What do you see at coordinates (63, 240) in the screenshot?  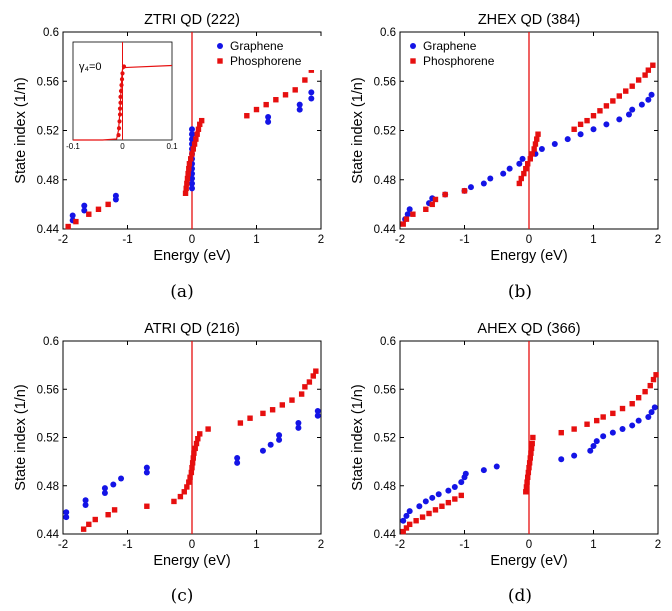 I see `x-tick-label: -2` at bounding box center [63, 240].